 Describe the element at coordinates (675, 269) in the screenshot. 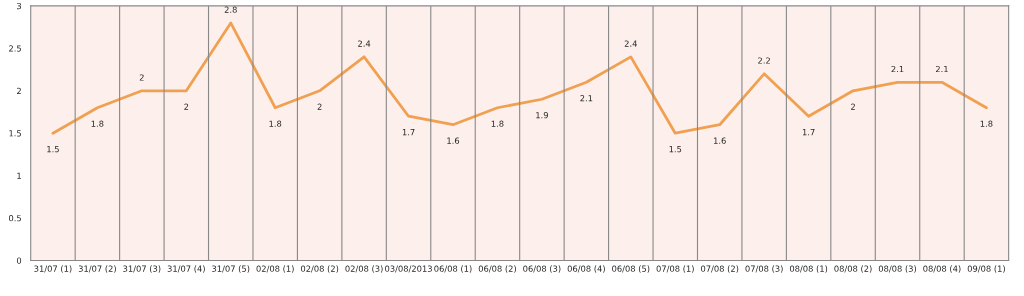

I see `x-tick-label: 07/08 (1)` at that location.